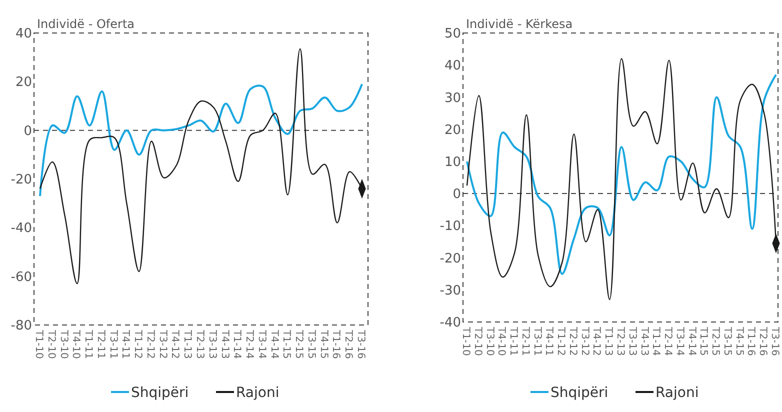 The image size is (782, 412). What do you see at coordinates (452, 162) in the screenshot?
I see `y-tick-label: 10` at bounding box center [452, 162].